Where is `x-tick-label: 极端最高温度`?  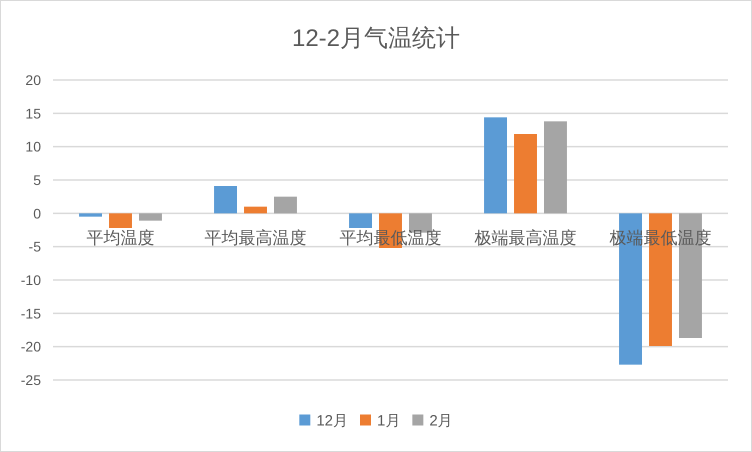
x-tick-label: 极端最高温度 is located at coordinates (525, 238).